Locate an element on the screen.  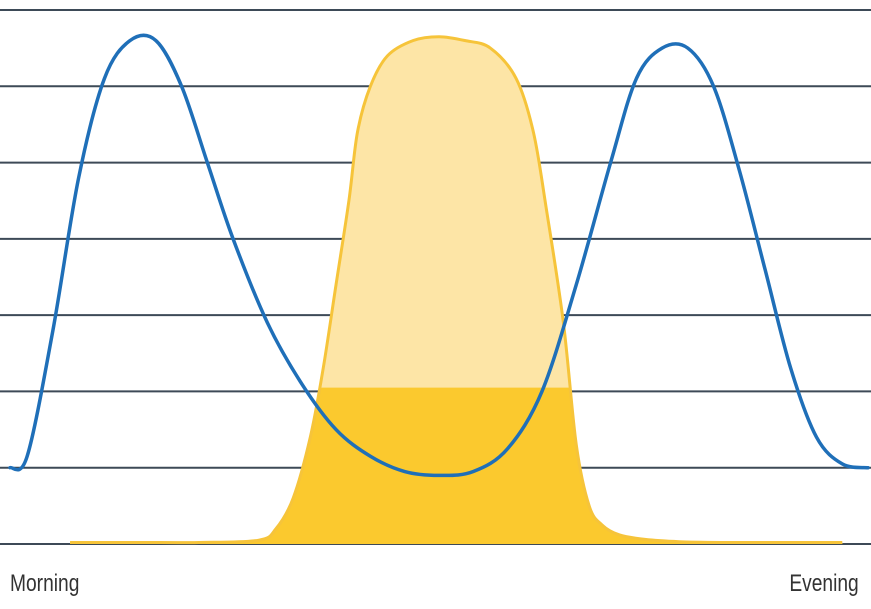
x-axis-start-label: Morning is located at coordinates (45, 583).